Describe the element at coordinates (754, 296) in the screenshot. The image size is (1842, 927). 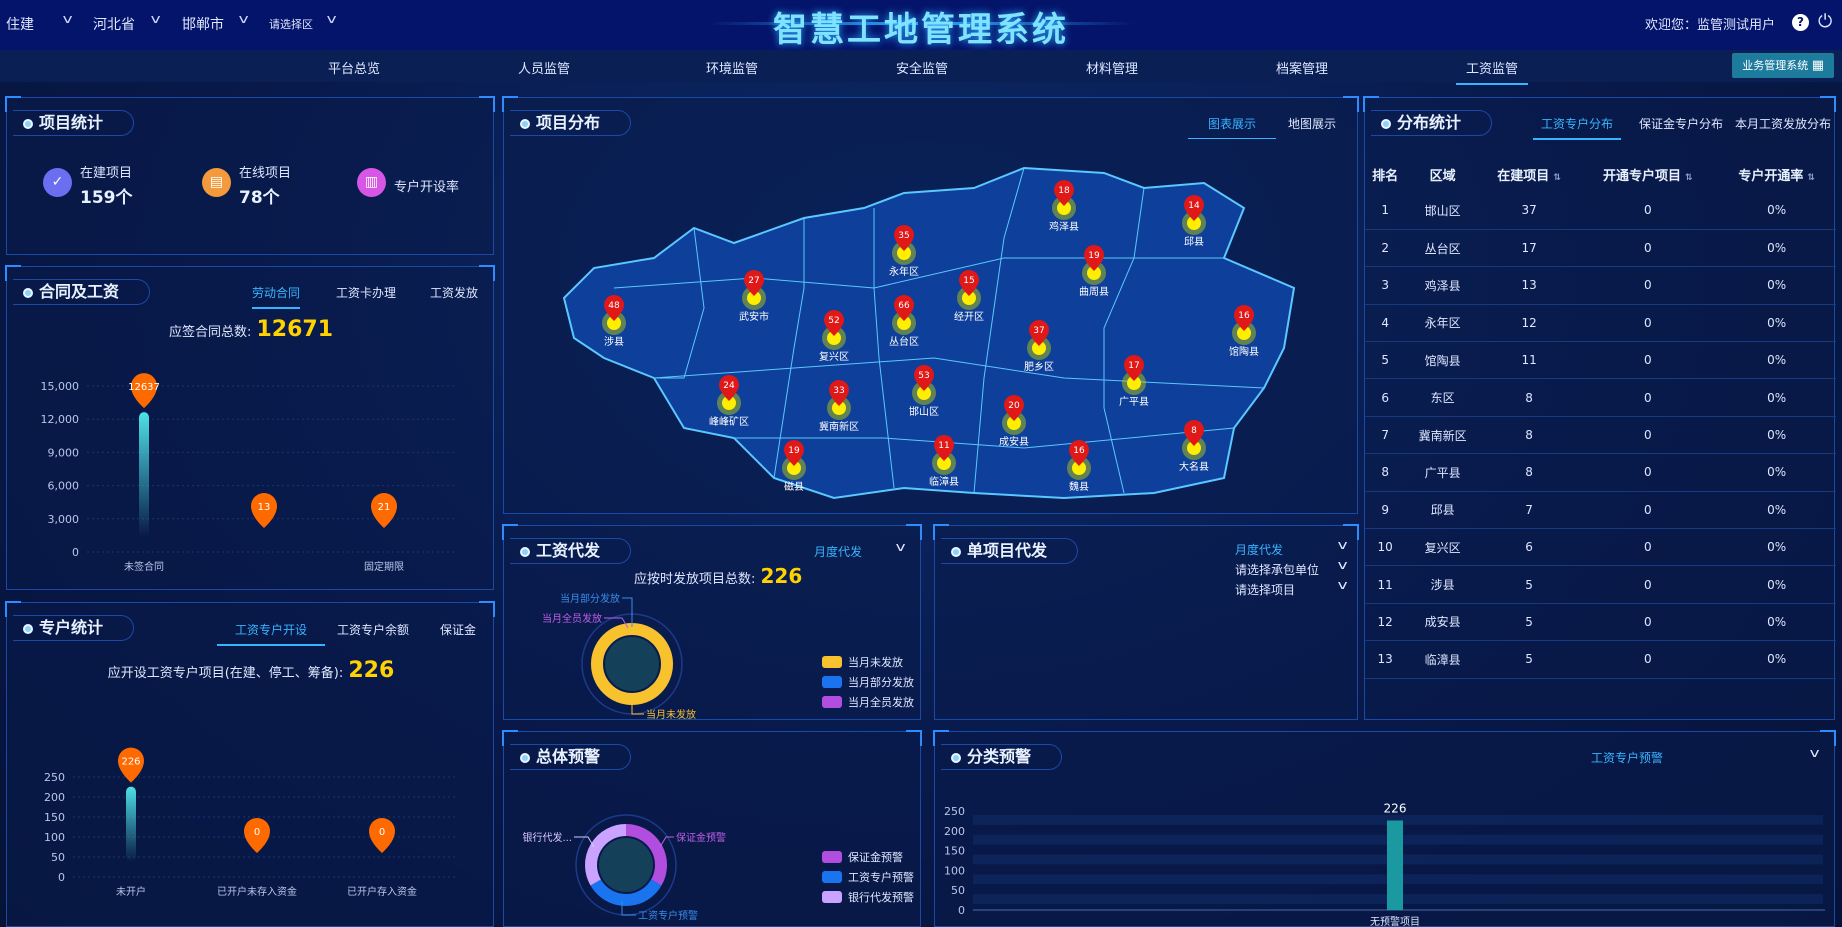
I see `map-marker: 27 武安市` at that location.